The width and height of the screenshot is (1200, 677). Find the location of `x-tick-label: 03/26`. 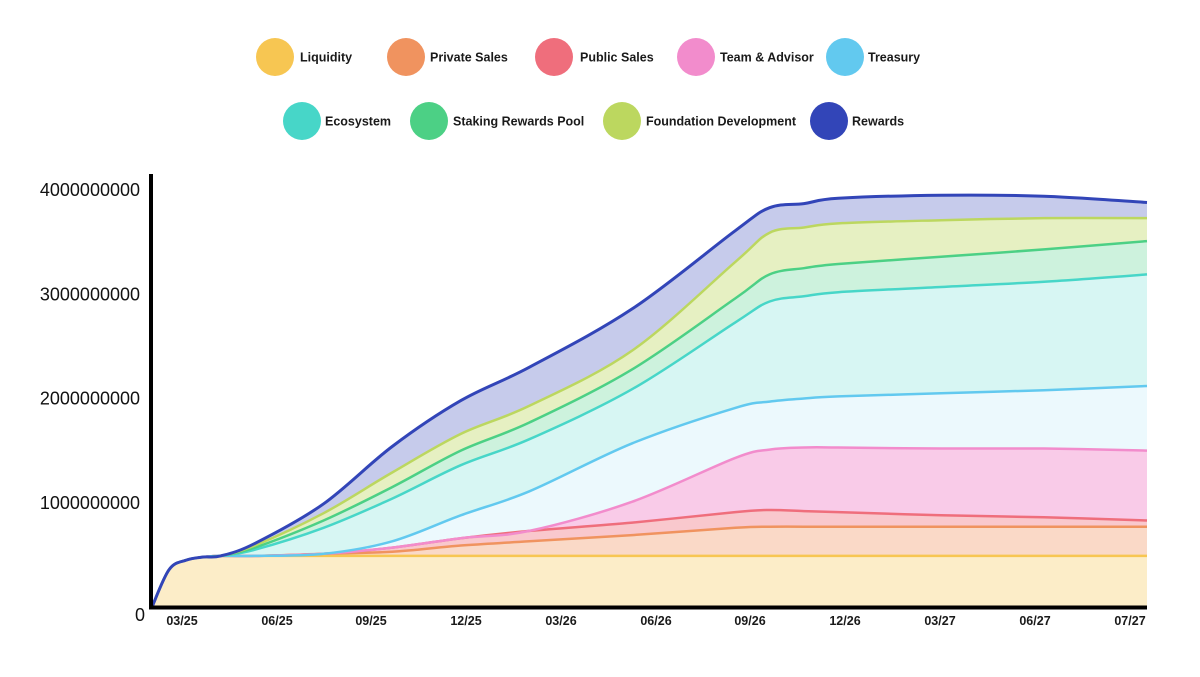

x-tick-label: 03/26 is located at coordinates (560, 621).